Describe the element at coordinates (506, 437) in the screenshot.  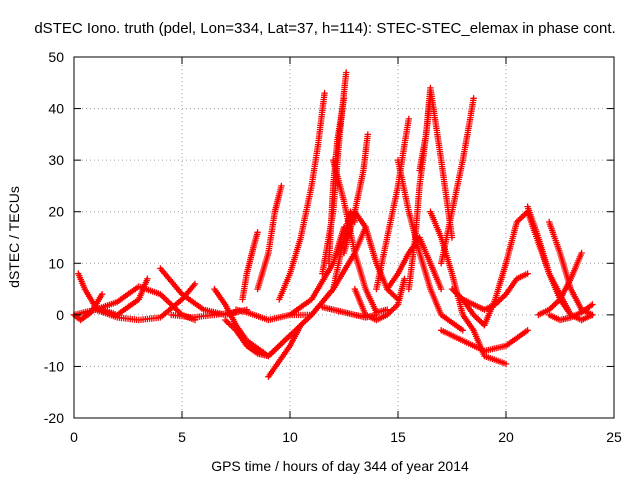
I see `x-tick-label: 20` at that location.